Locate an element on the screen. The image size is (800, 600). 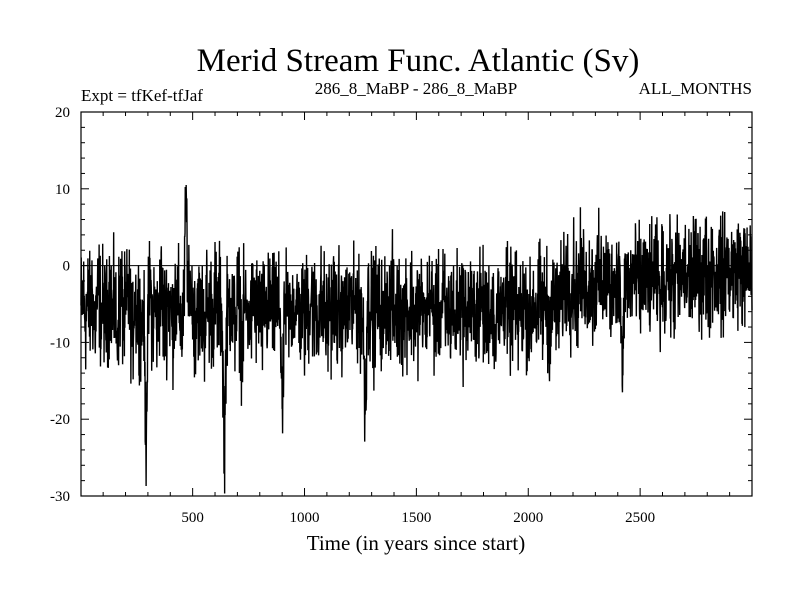
y-tick-label: -20 is located at coordinates (60, 420).